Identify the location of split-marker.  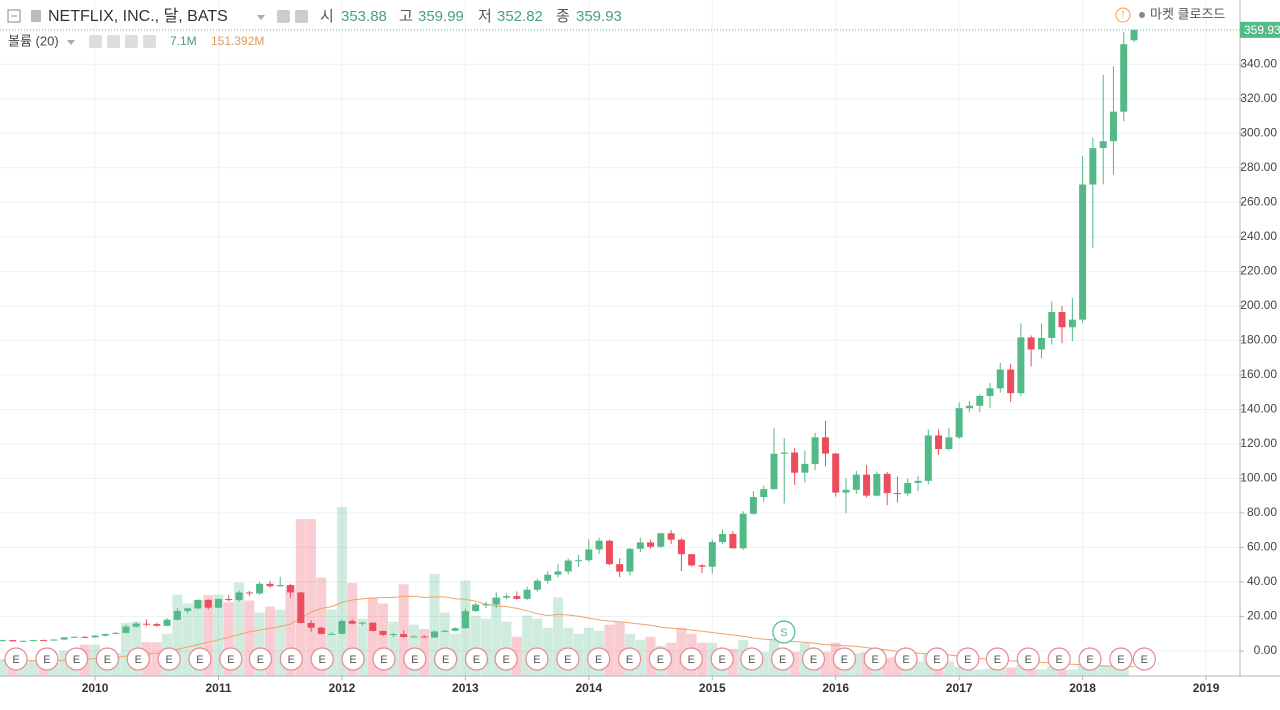
(784, 632).